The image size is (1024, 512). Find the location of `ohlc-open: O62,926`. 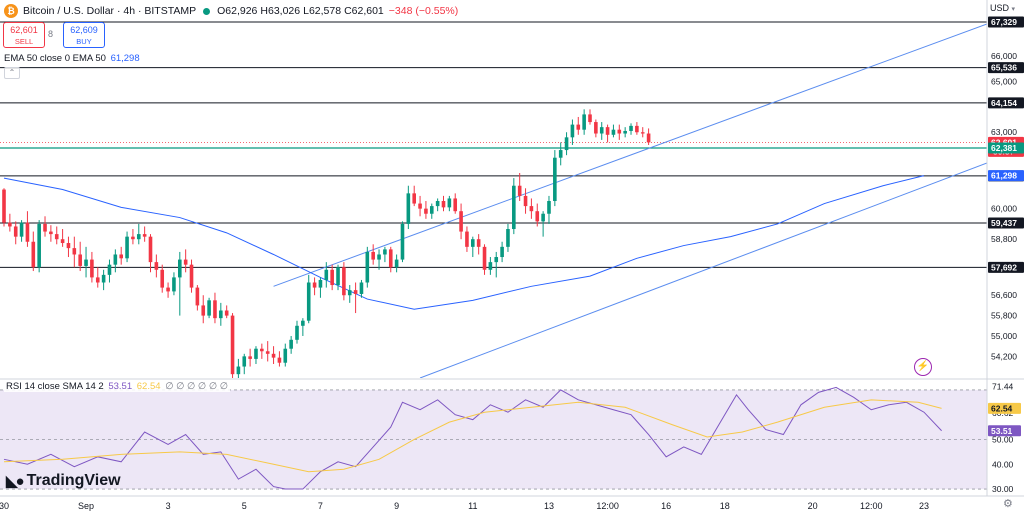

ohlc-open: O62,926 is located at coordinates (237, 11).